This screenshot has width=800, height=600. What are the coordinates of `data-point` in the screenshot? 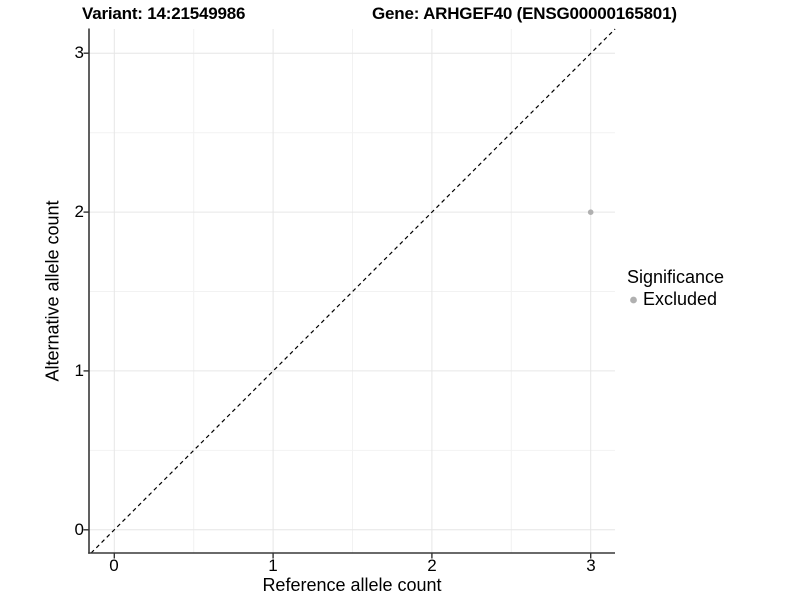 It's located at (590, 212).